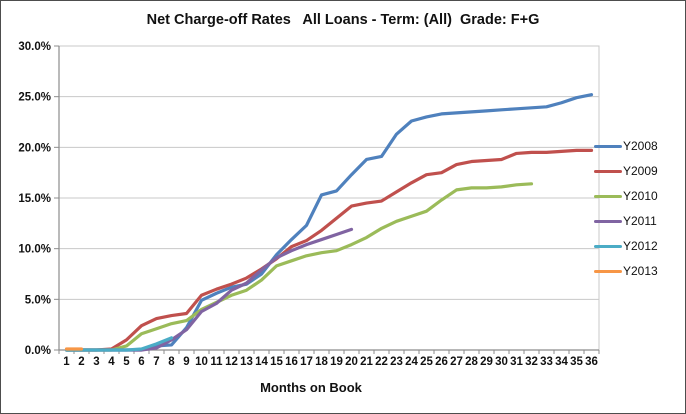  What do you see at coordinates (186, 362) in the screenshot?
I see `x-tick-label: 9` at bounding box center [186, 362].